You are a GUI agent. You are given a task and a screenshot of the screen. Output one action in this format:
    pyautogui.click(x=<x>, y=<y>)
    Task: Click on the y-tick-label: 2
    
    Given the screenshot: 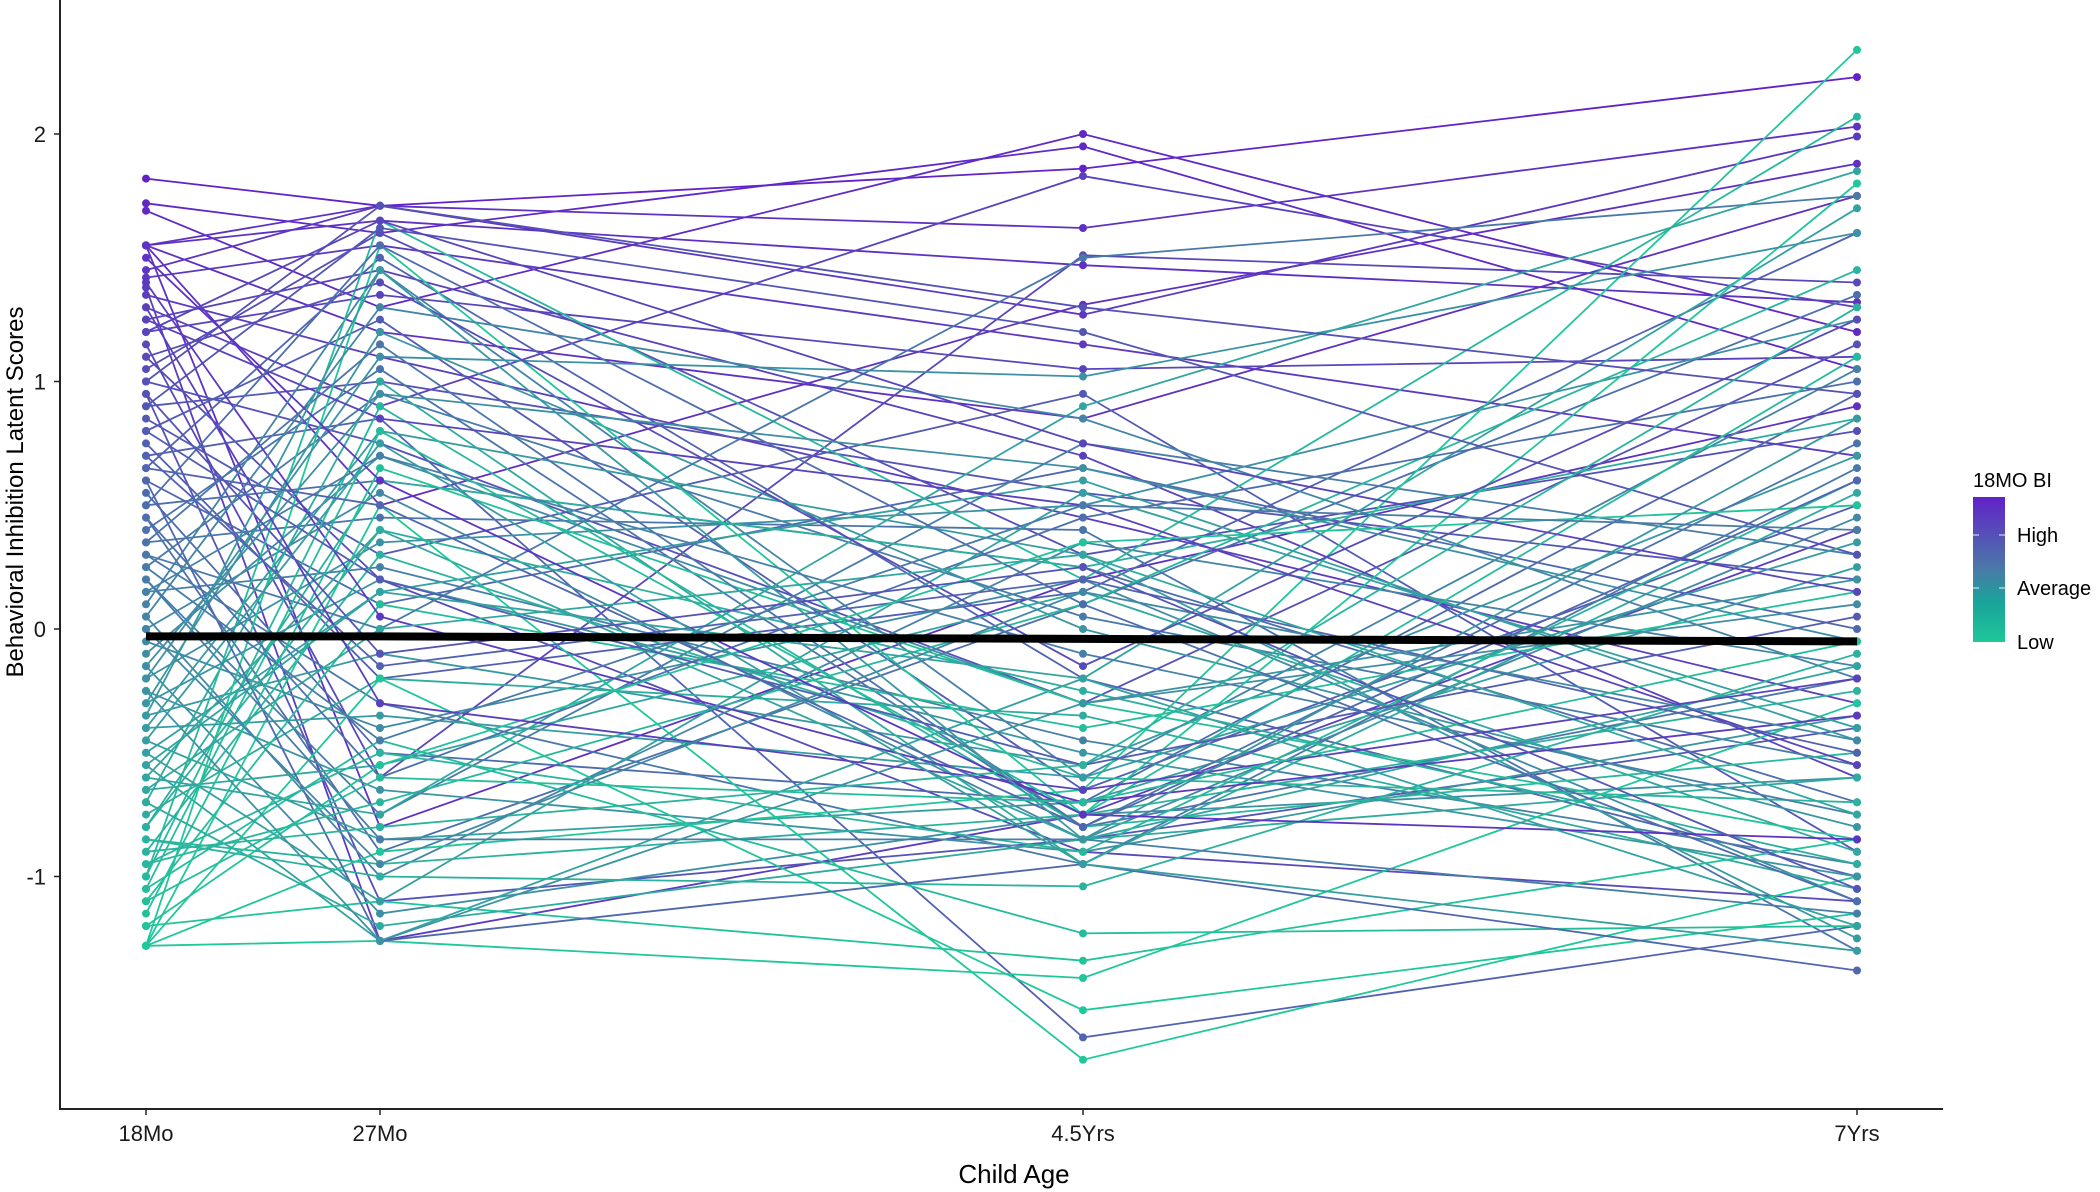 What is the action you would take?
    pyautogui.click(x=40, y=134)
    